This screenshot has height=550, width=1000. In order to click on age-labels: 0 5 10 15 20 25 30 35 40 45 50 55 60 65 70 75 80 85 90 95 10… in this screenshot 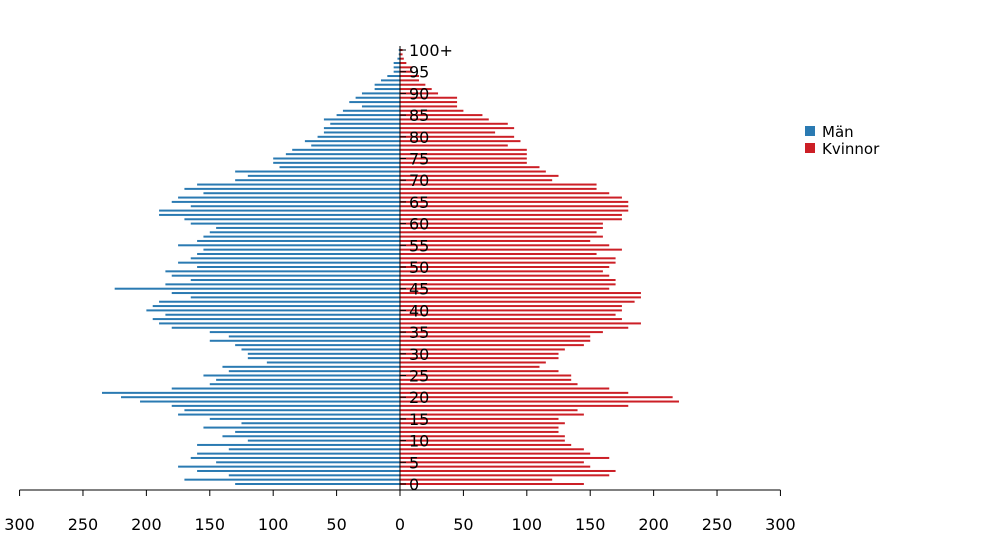, I will do `click(426, 267)`.